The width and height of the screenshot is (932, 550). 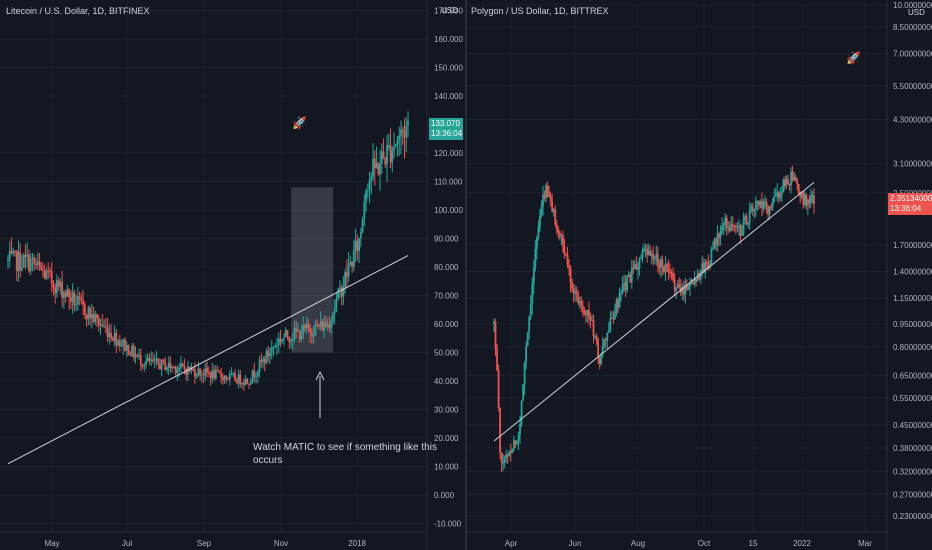 I want to click on y-tick-label: 0.27000000, so click(x=912, y=494).